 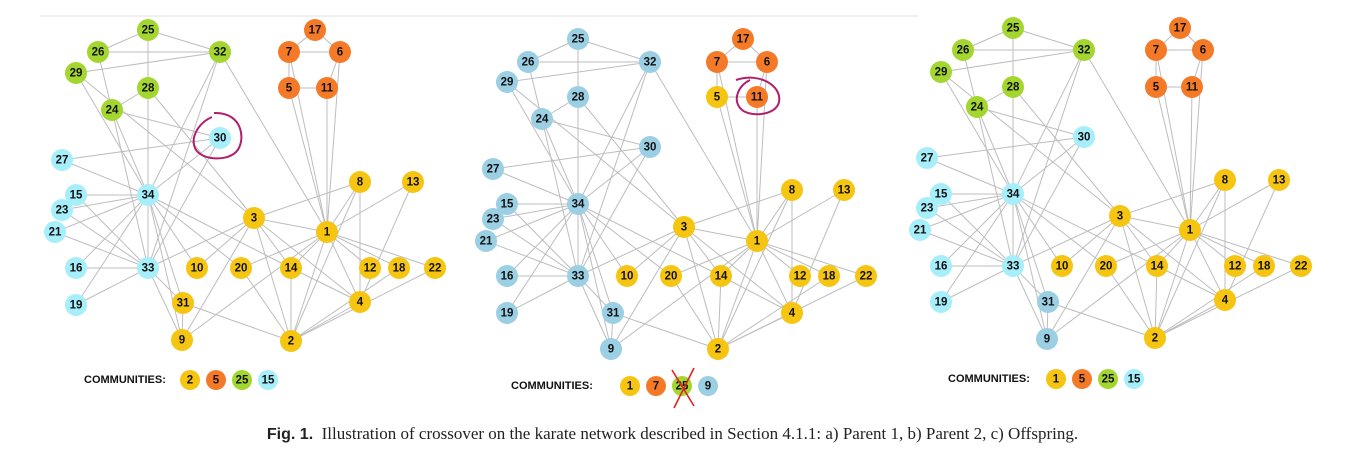 I want to click on node-label: 8, so click(x=1225, y=181).